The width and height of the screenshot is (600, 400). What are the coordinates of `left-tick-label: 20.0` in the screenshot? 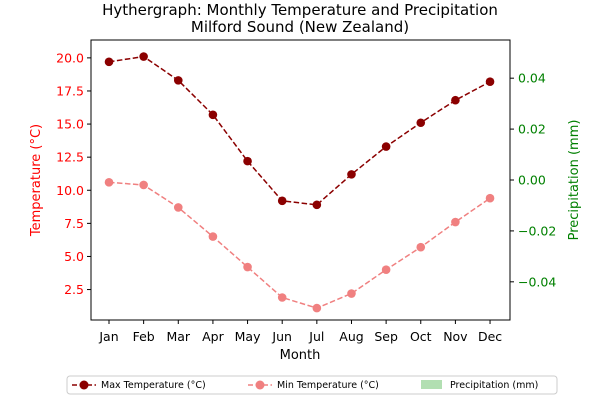 It's located at (70, 57).